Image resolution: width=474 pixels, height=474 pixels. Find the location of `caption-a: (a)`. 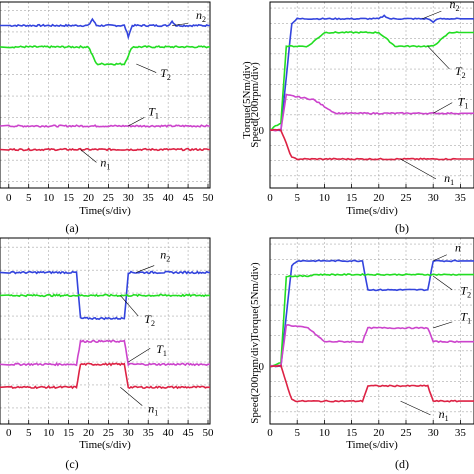

caption-a: (a) is located at coordinates (71, 228).